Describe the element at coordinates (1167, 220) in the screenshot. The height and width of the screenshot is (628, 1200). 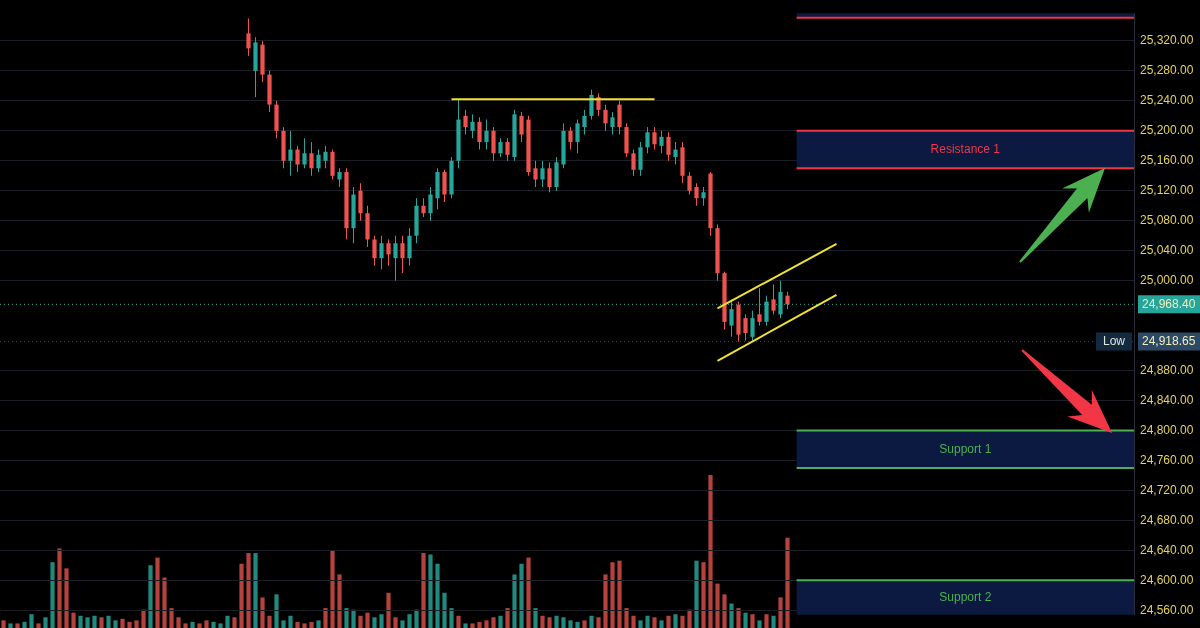
I see `y-tick-label: 25,080.00` at that location.